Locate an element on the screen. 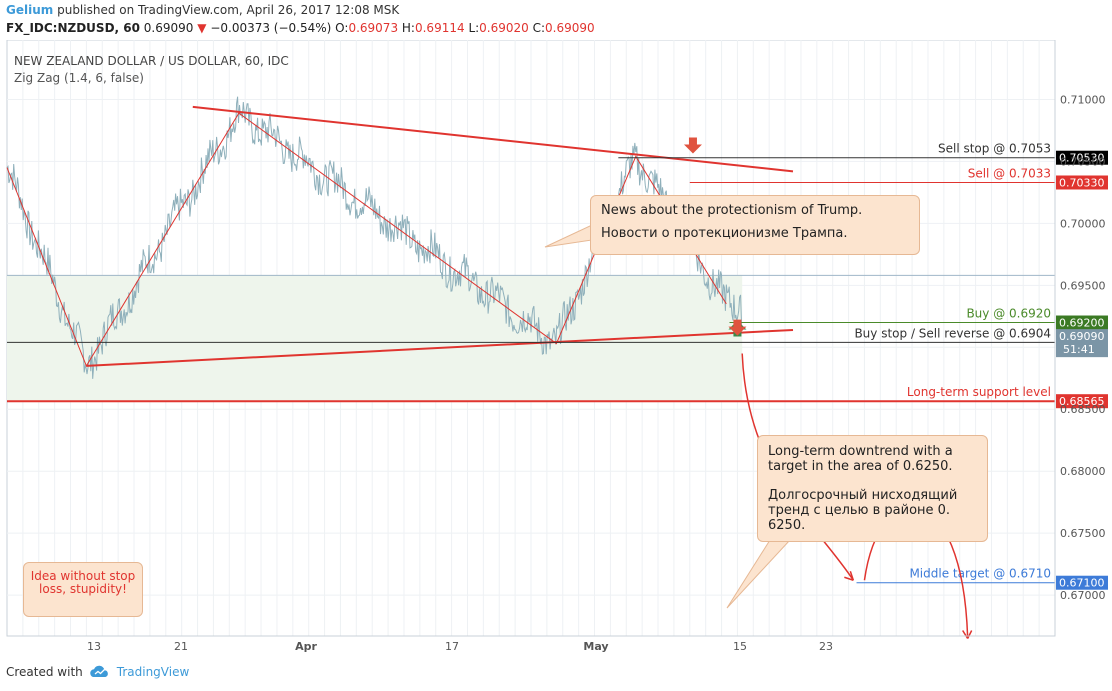 The height and width of the screenshot is (691, 1112). ohlc-low-value: 0.69020 is located at coordinates (504, 28).